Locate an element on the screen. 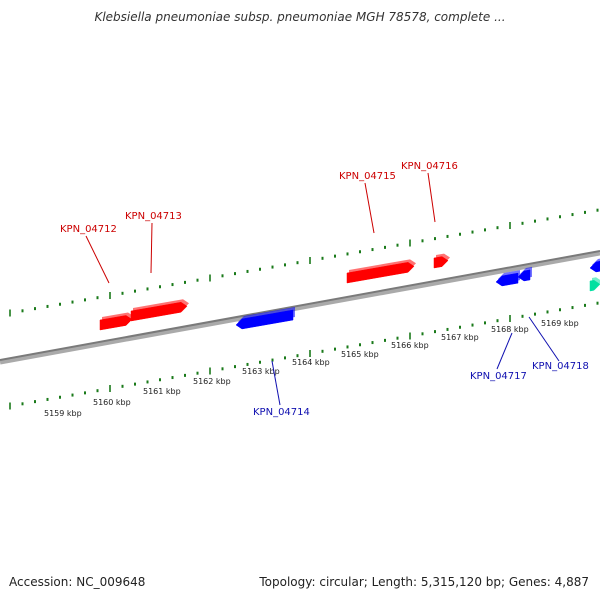 This screenshot has height=600, width=600. kbp-scale-label: 5159 kbp is located at coordinates (63, 413).